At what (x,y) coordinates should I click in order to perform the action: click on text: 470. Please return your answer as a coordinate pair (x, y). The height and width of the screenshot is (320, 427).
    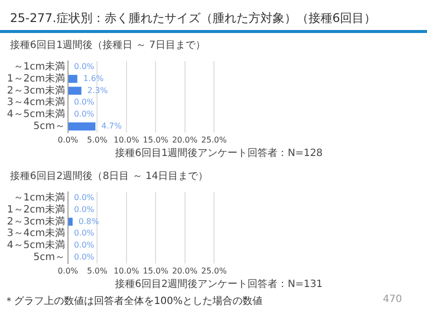
    Looking at the image, I should click on (392, 300).